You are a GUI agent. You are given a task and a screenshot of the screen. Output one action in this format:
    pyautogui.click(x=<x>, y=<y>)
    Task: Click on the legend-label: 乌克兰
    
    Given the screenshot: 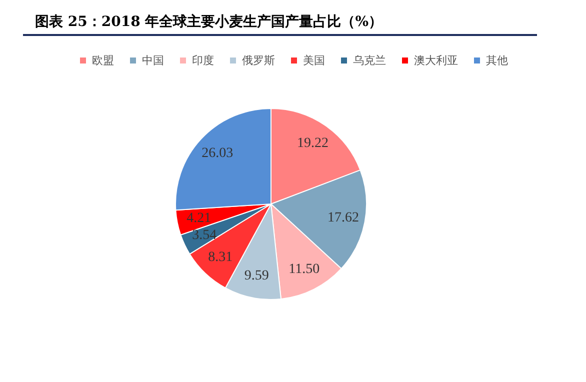 What is the action you would take?
    pyautogui.click(x=369, y=60)
    